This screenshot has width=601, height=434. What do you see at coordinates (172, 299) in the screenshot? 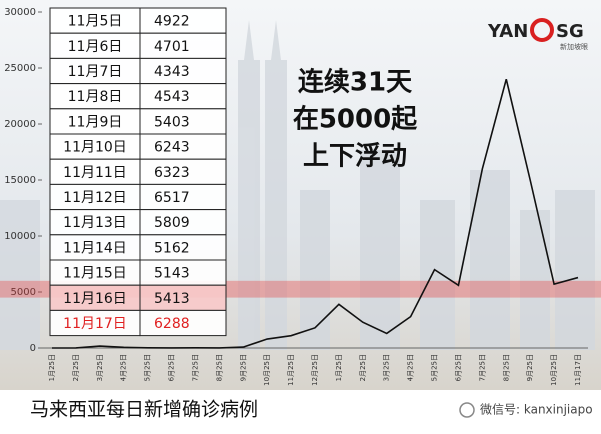
I see `case-count: 5413` at bounding box center [172, 299].